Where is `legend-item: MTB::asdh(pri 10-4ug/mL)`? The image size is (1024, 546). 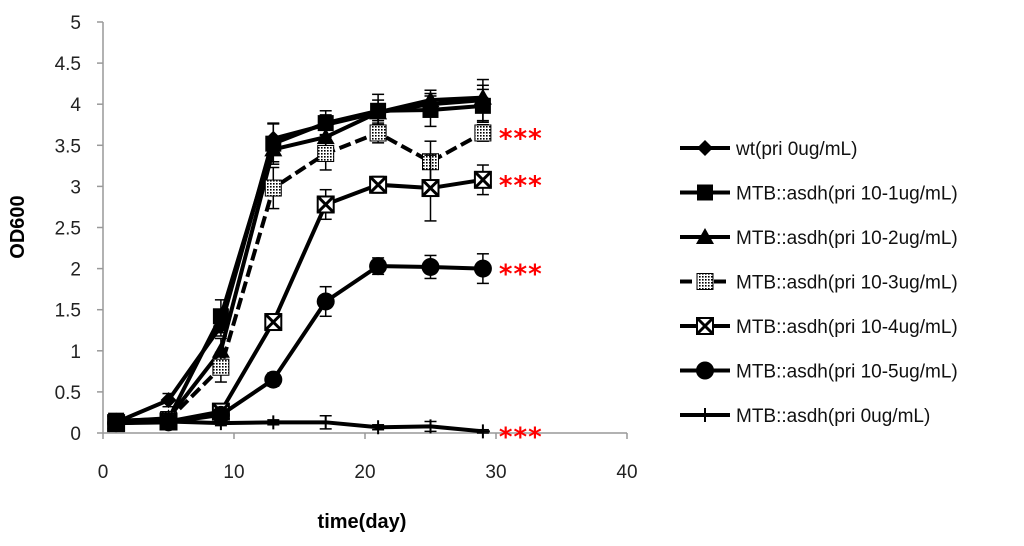 legend-item: MTB::asdh(pri 10-4ug/mL) is located at coordinates (819, 327).